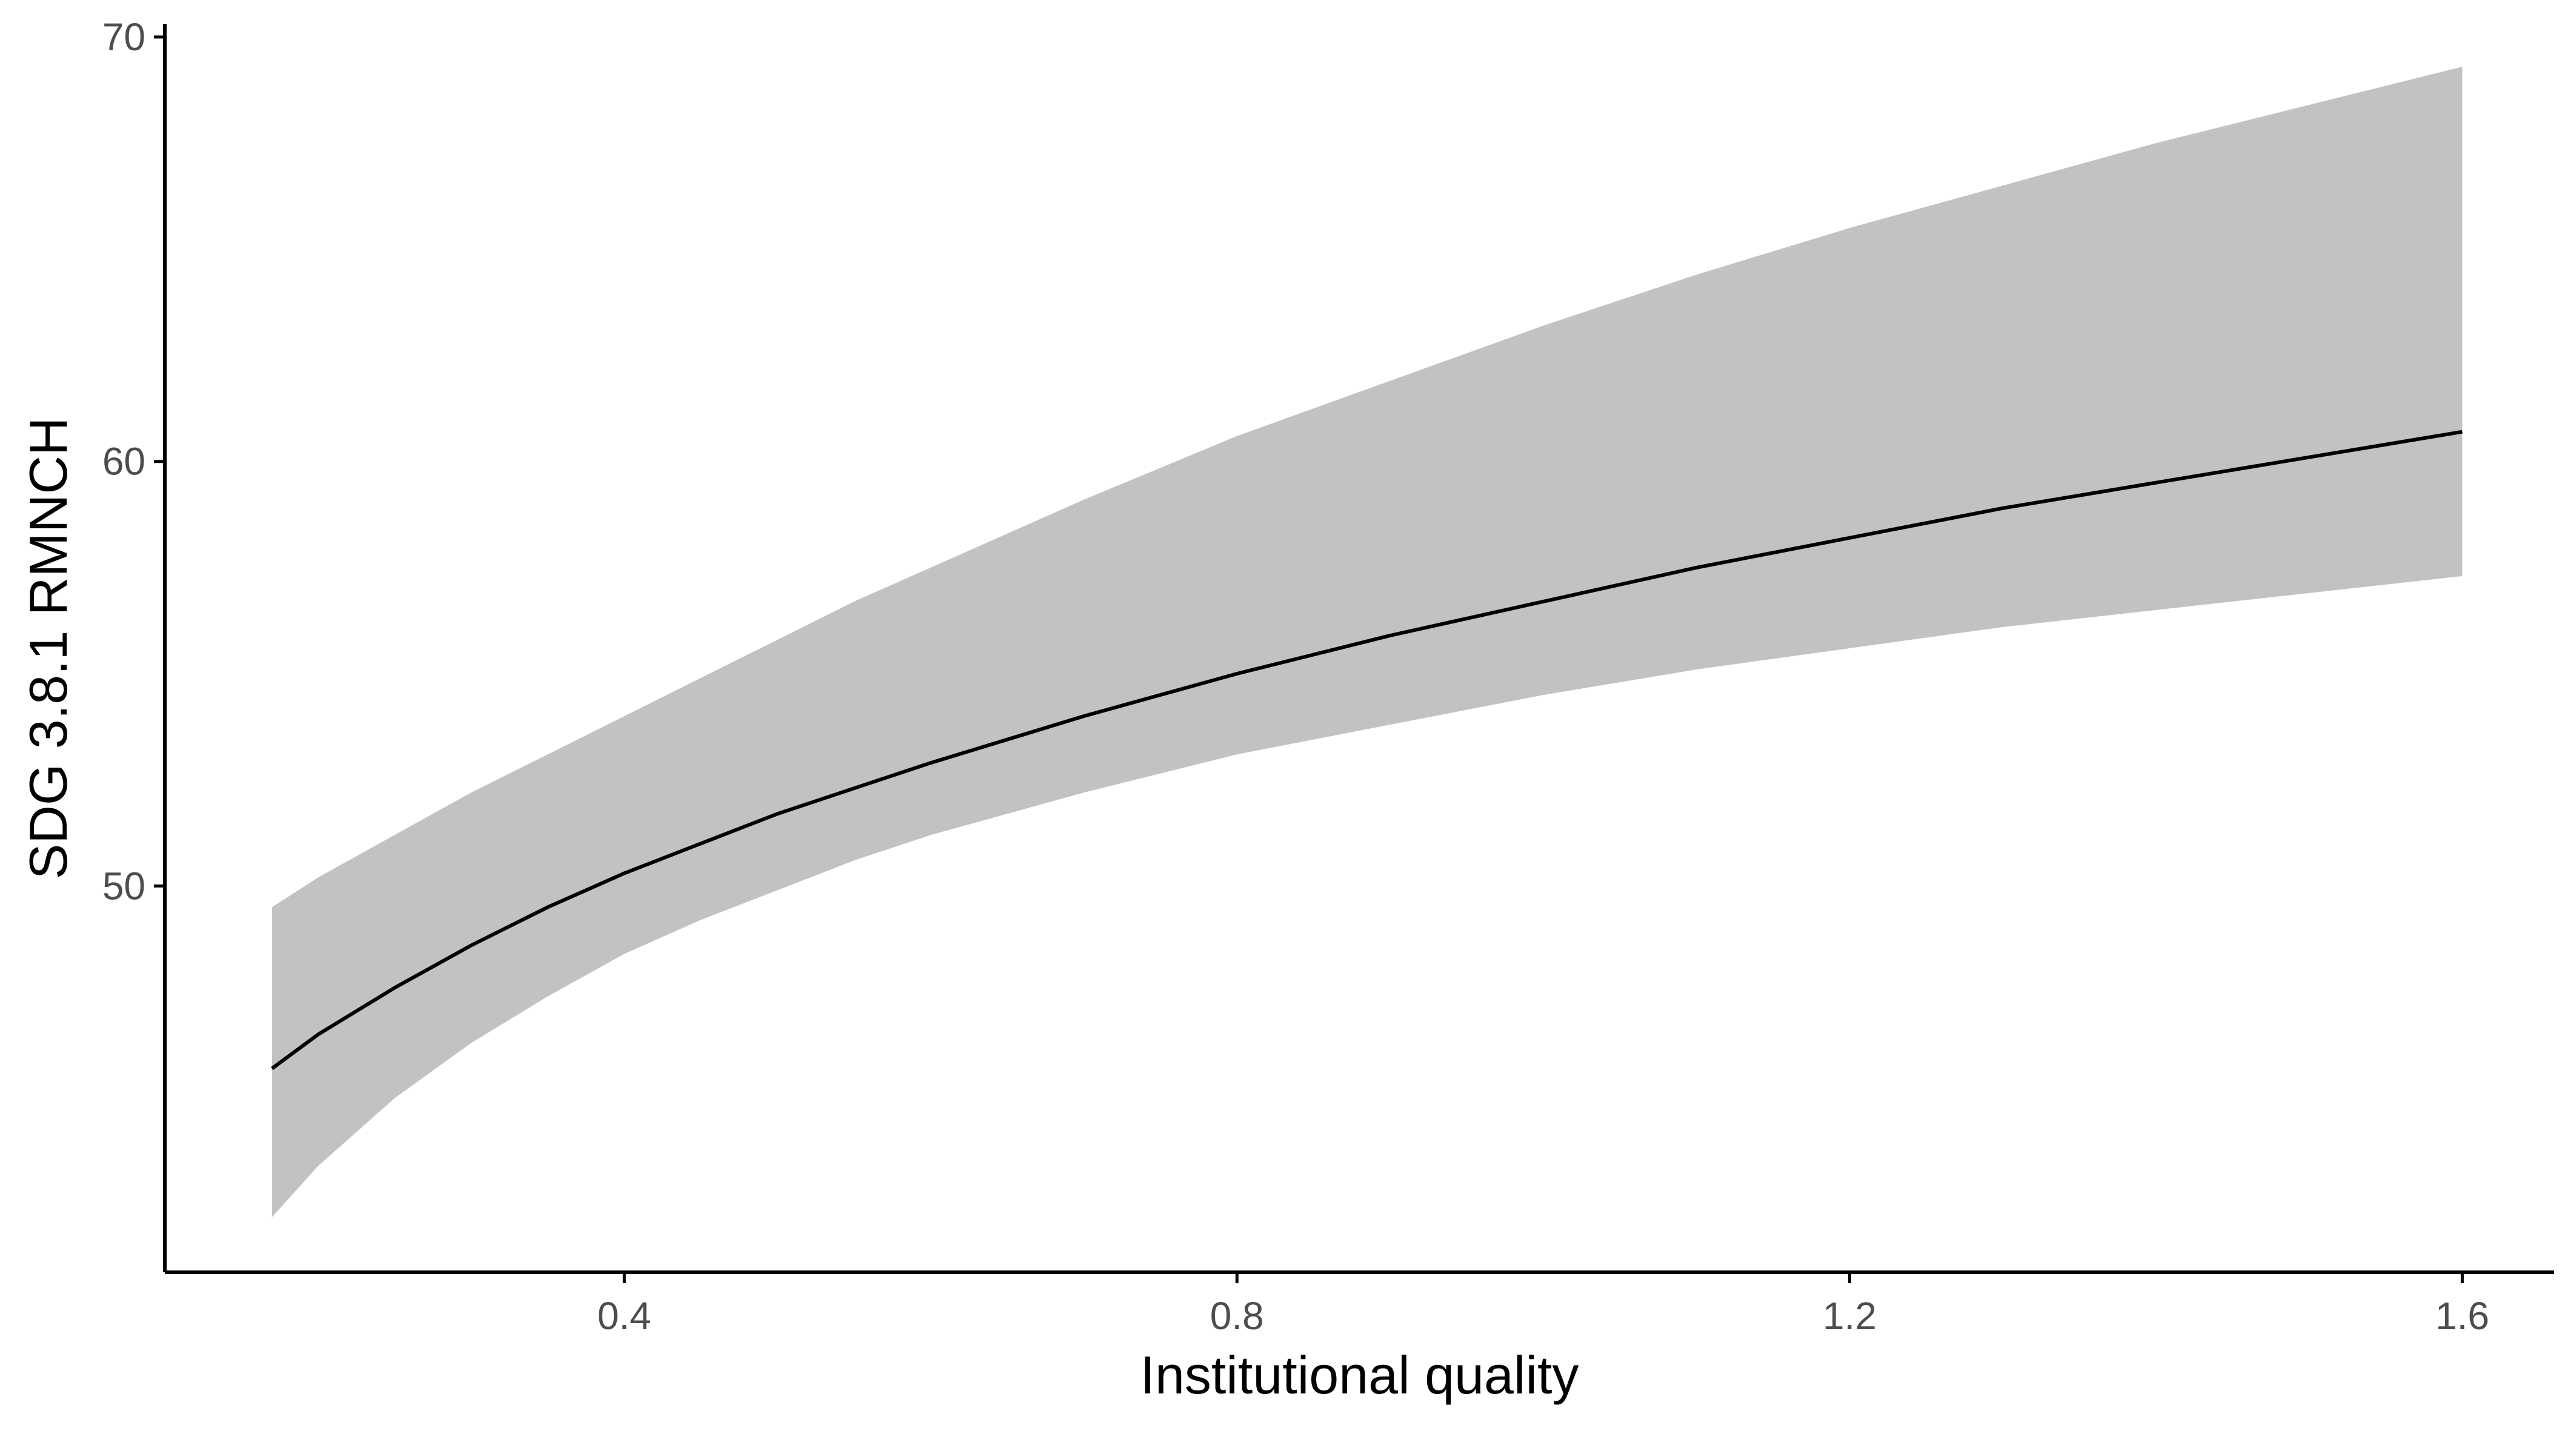 The width and height of the screenshot is (2576, 1431). Describe the element at coordinates (1850, 1316) in the screenshot. I see `x-tick-label: 1.2` at that location.